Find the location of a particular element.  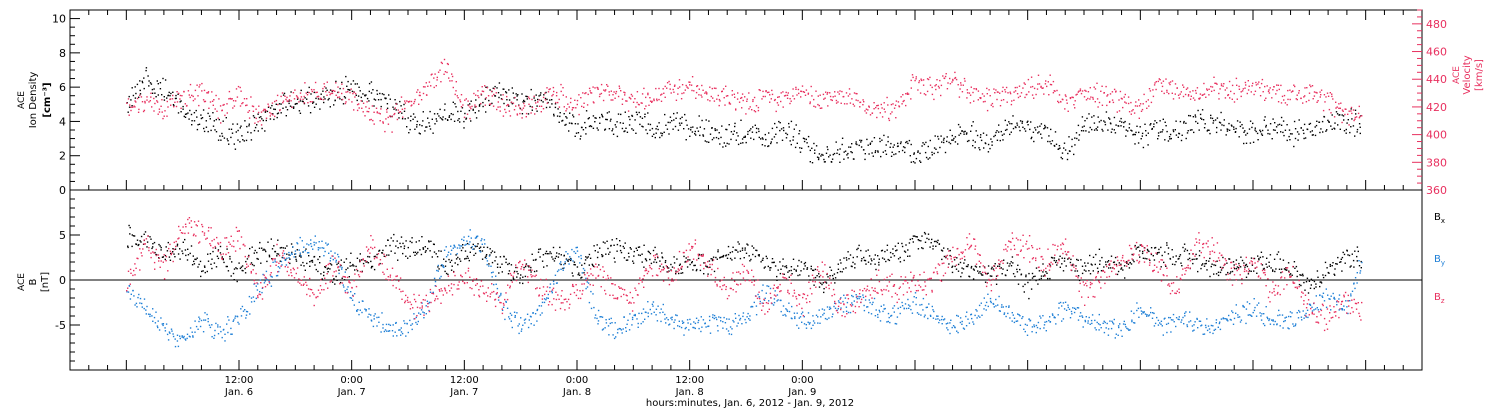

y-tick-label-right-top: 460 is located at coordinates (1436, 52).